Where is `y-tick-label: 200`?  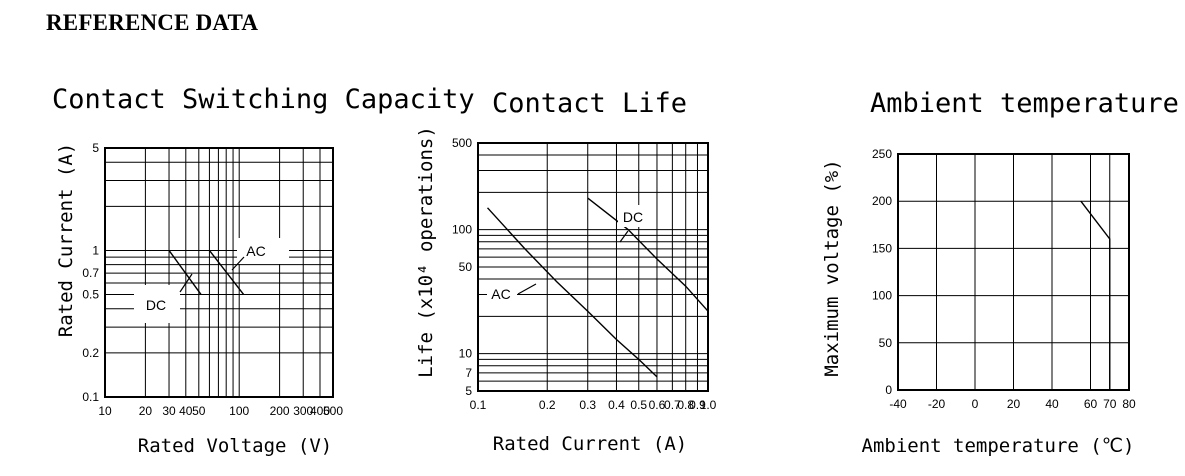 y-tick-label: 200 is located at coordinates (882, 201).